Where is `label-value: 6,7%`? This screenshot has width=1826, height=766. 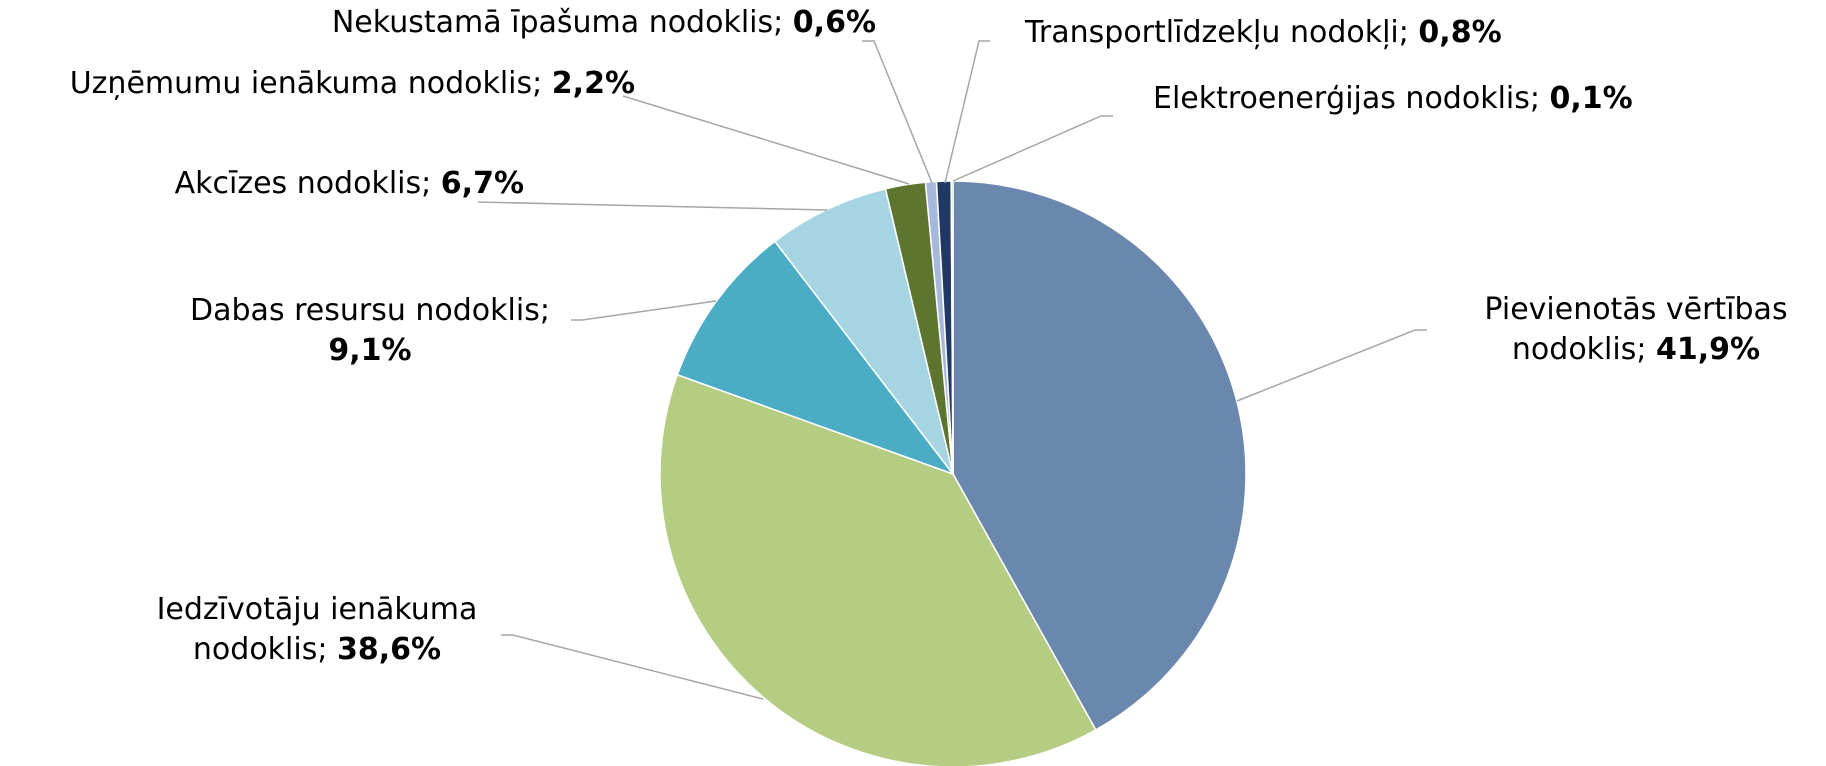
label-value: 6,7% is located at coordinates (482, 183).